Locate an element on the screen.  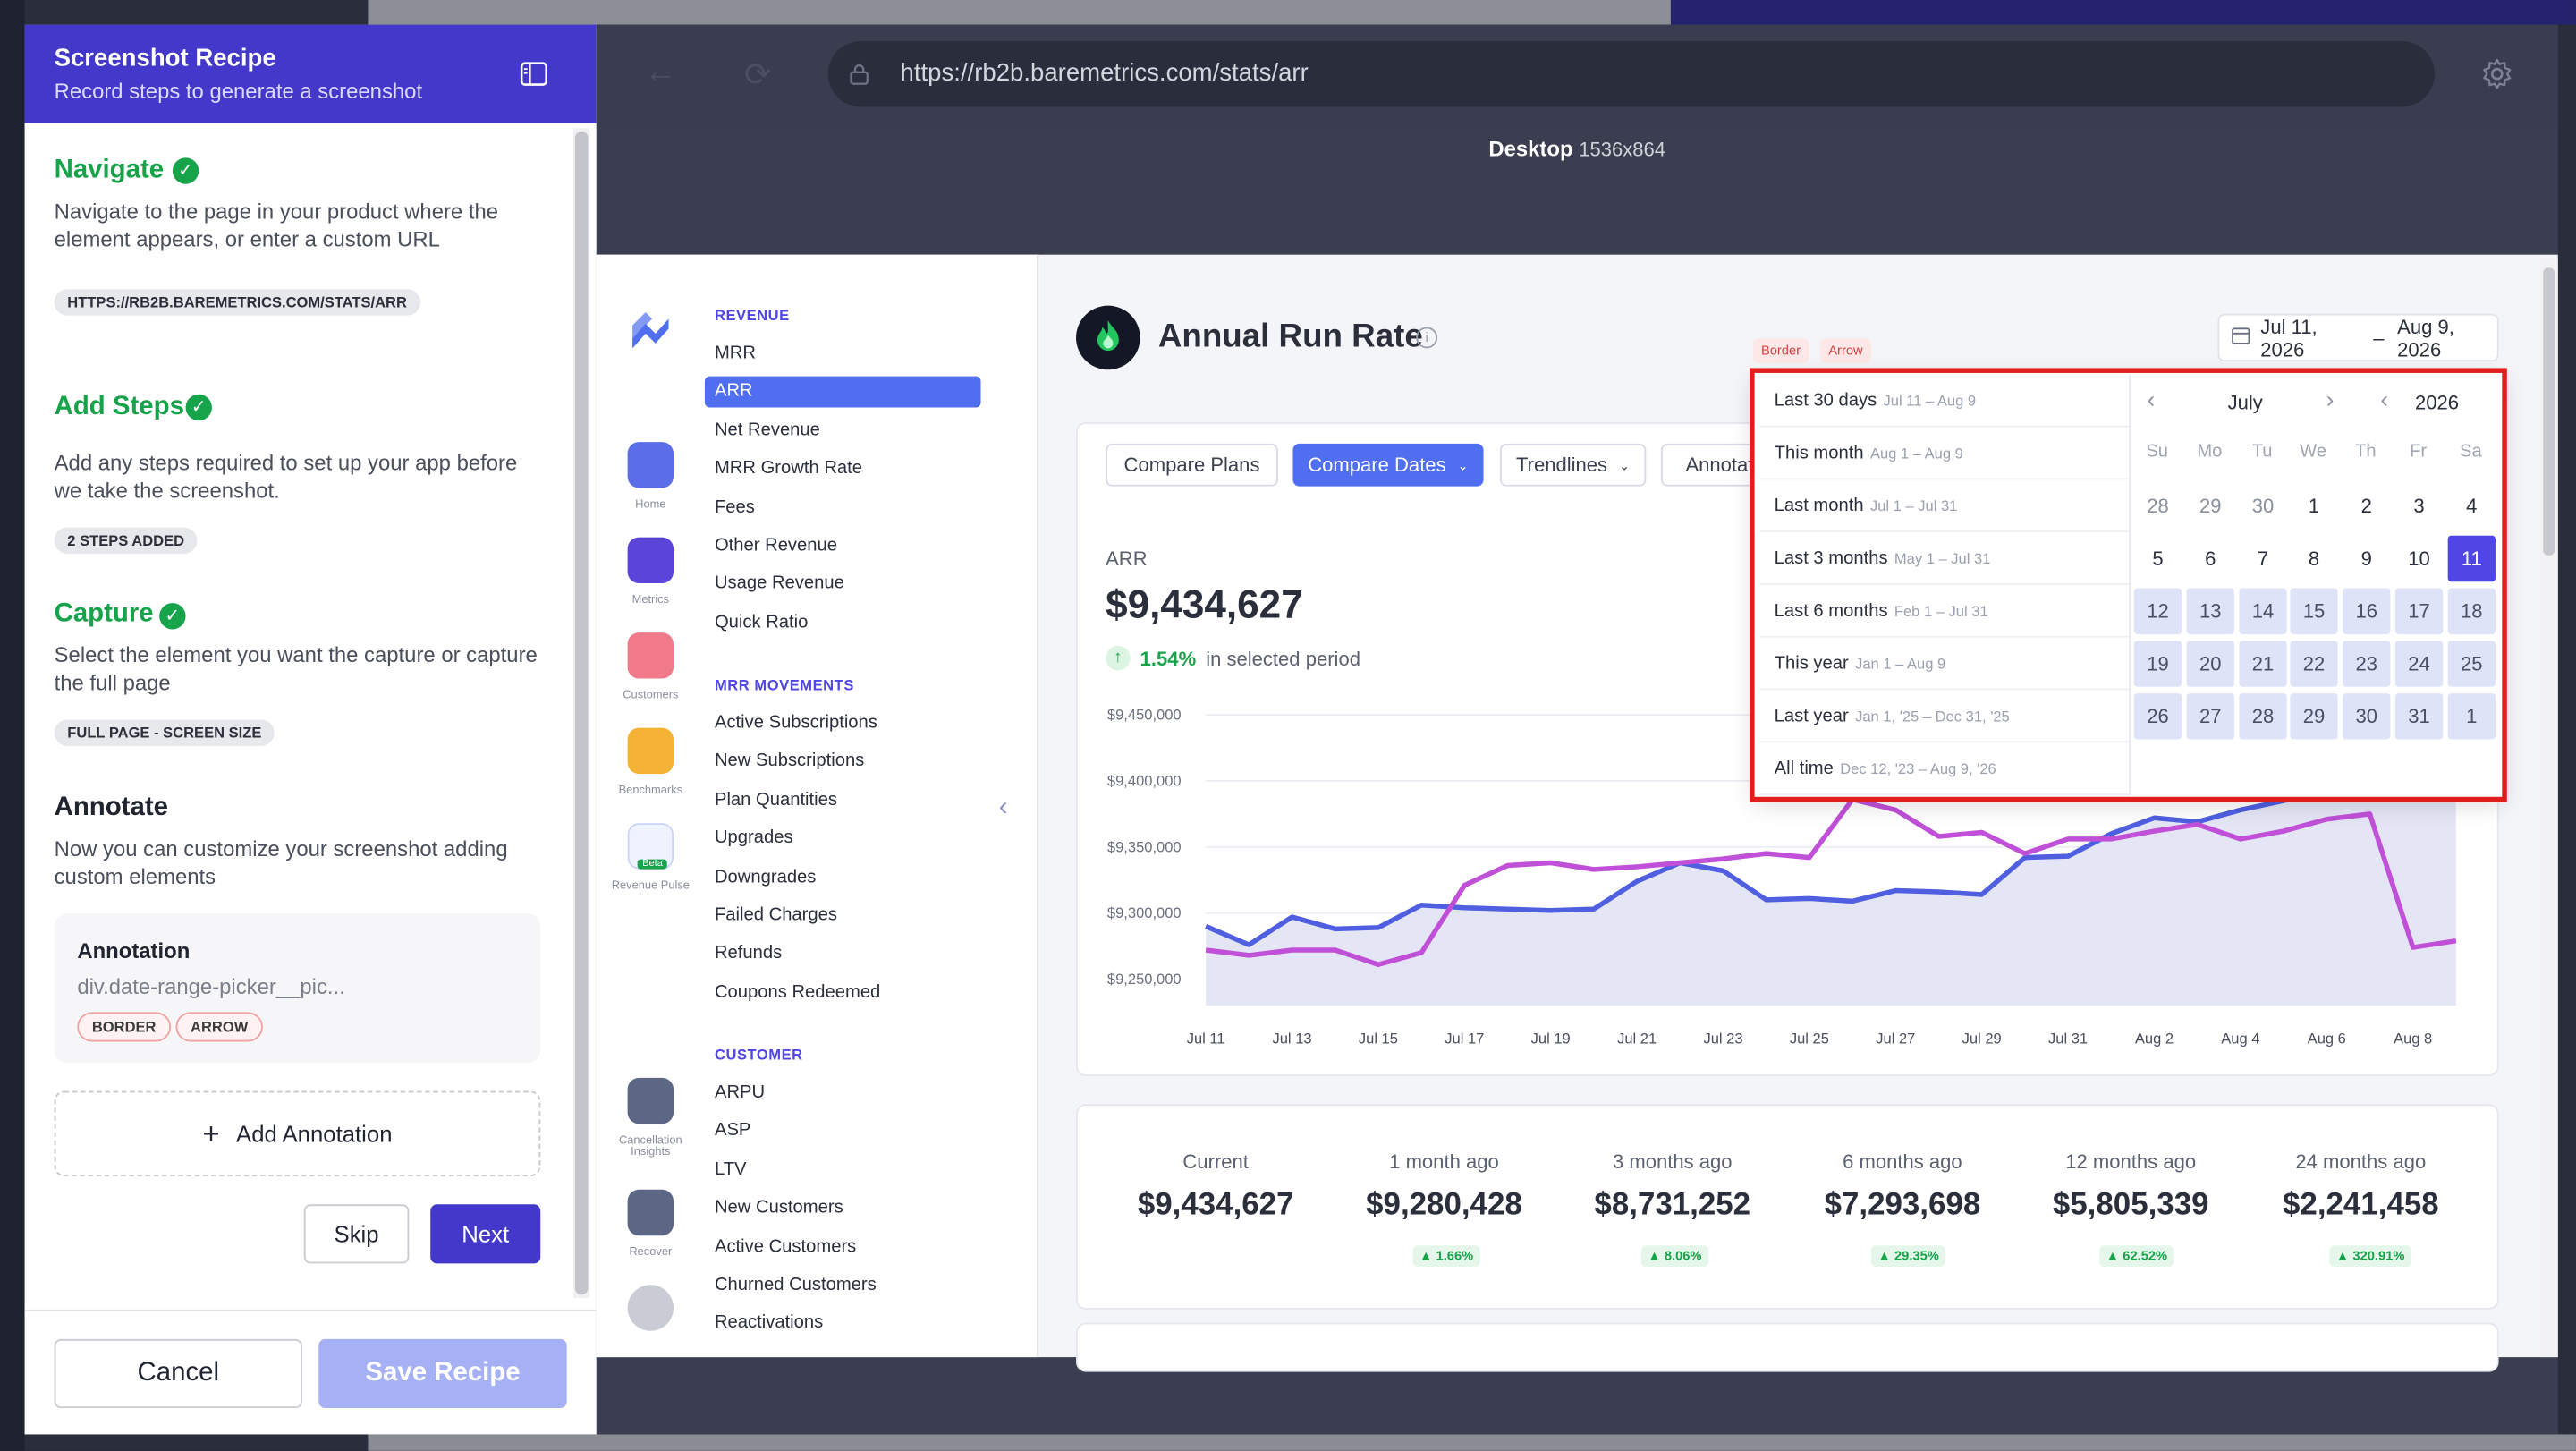
calendar-day: 19 is located at coordinates (2157, 664).